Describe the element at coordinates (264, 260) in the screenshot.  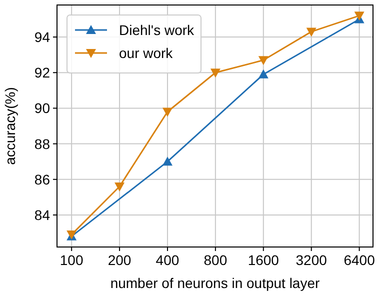
I see `x-tick-label: 1600` at that location.